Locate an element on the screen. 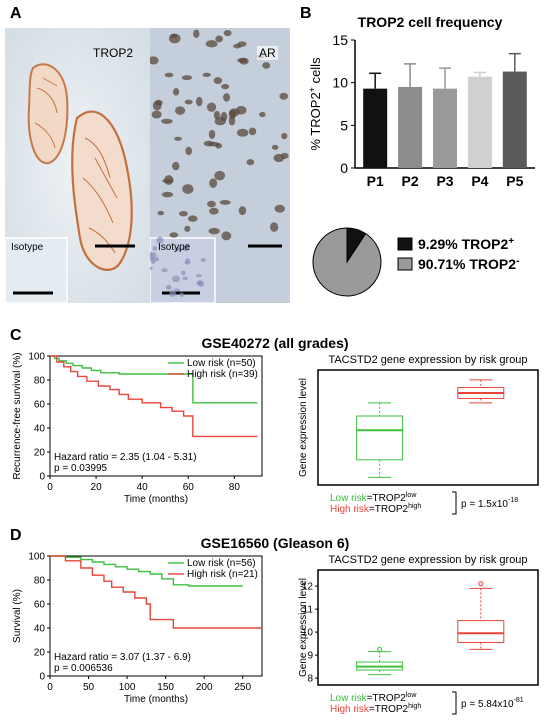  y-tick-label: 5 is located at coordinates (344, 125).